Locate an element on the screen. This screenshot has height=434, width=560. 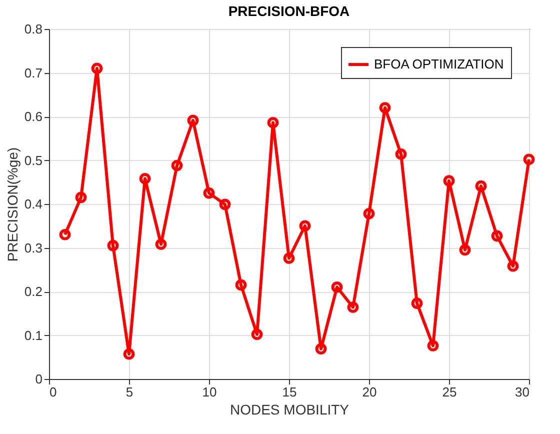
x-tick-label: 10 is located at coordinates (209, 392).